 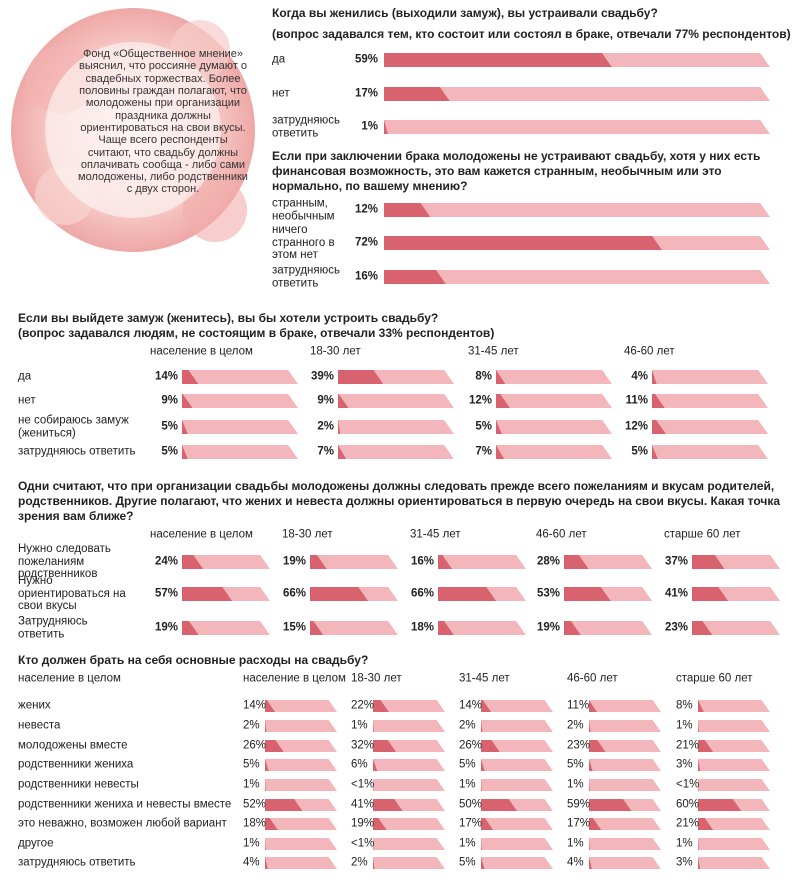 What do you see at coordinates (34, 705) in the screenshot?
I see `category-label: жених` at bounding box center [34, 705].